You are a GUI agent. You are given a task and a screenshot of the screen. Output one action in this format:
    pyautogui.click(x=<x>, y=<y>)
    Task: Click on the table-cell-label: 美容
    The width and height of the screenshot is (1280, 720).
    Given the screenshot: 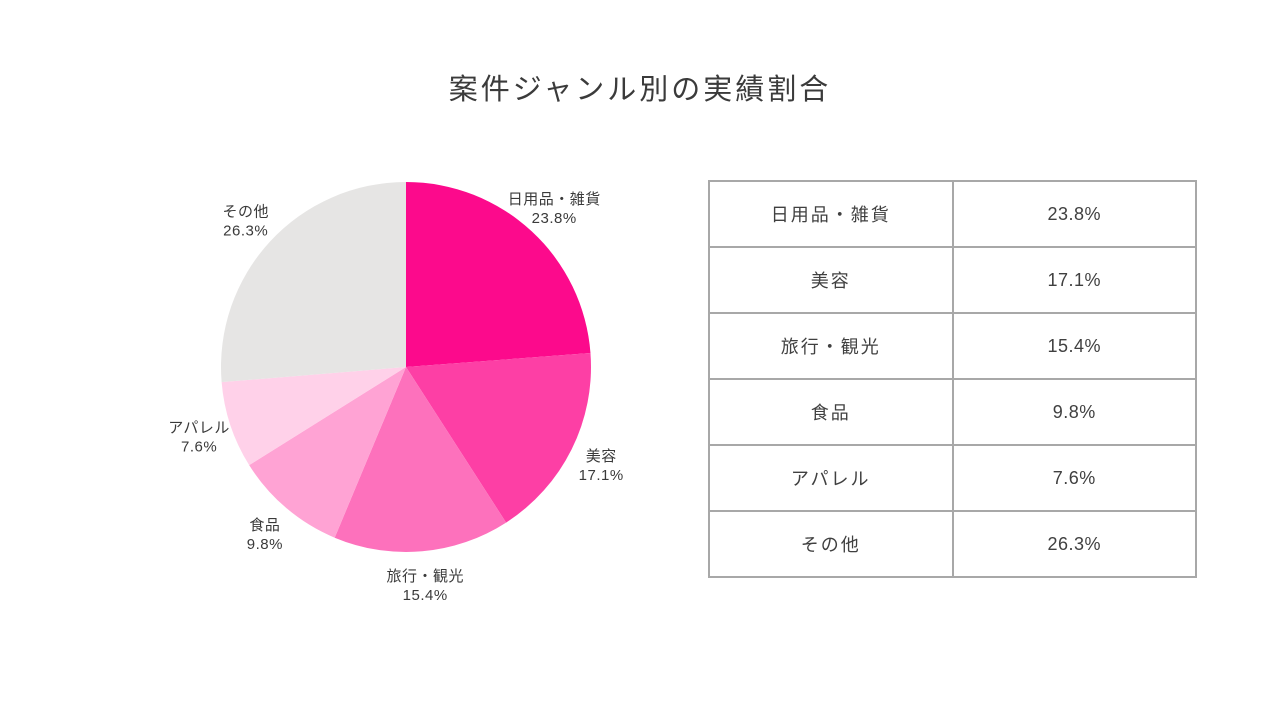 What is the action you would take?
    pyautogui.click(x=831, y=280)
    